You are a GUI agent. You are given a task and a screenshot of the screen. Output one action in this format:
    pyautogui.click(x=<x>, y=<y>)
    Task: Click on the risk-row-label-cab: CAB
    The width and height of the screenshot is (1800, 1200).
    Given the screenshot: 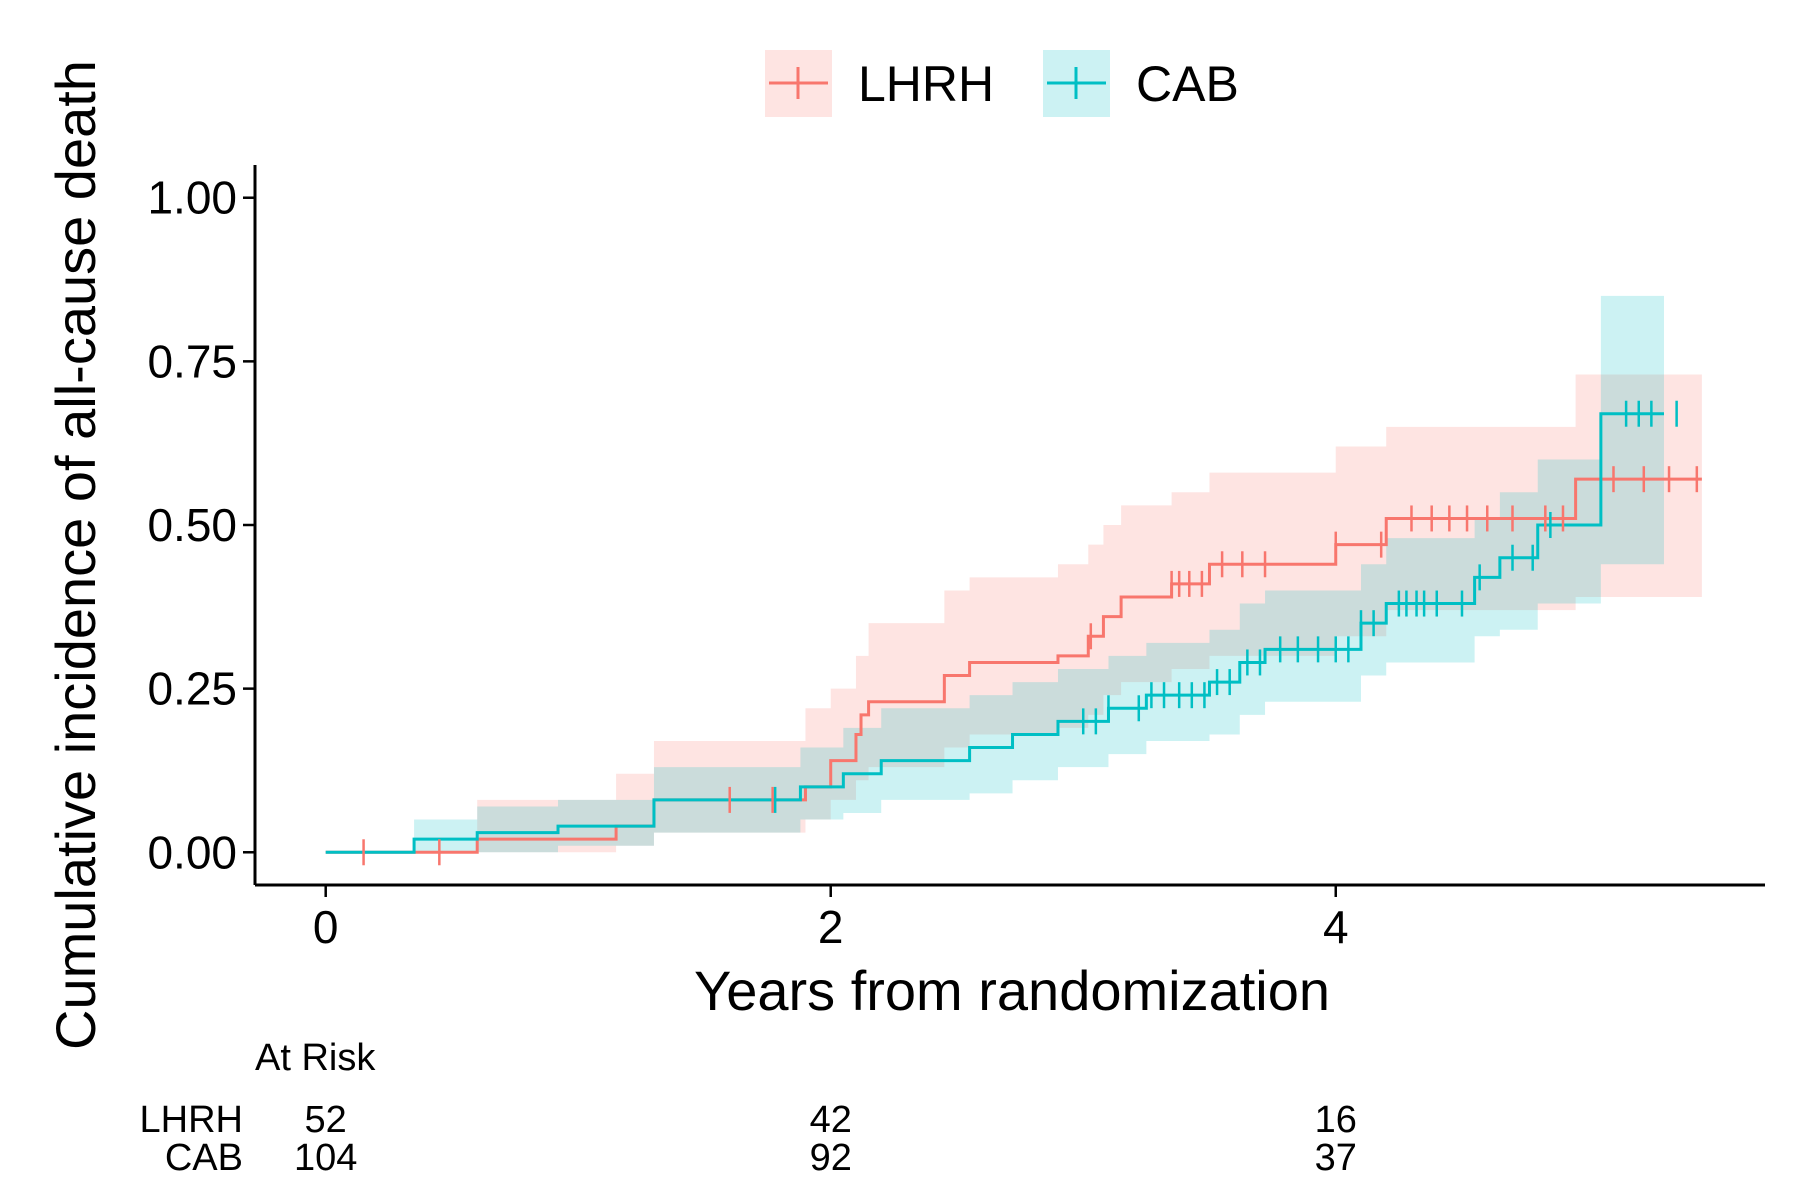 What is the action you would take?
    pyautogui.click(x=204, y=1158)
    